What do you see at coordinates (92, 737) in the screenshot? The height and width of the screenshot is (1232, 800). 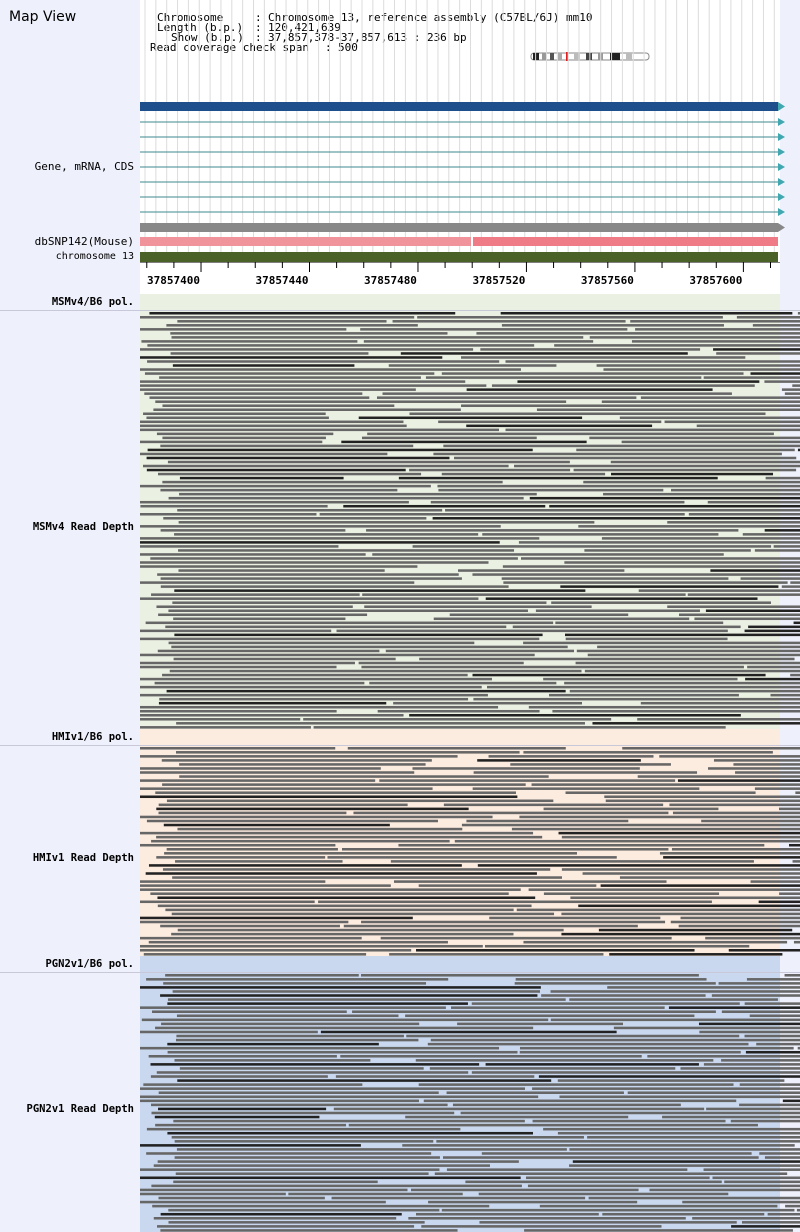 I see `hmi-pol-label: HMIv1/B6 pol.` at bounding box center [92, 737].